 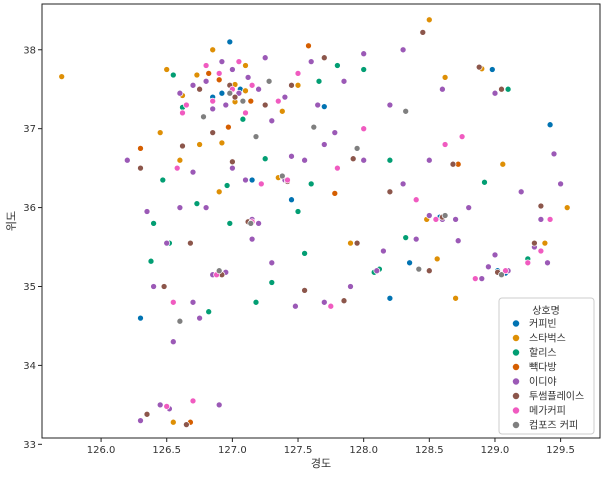 I want to click on legend-entry-label: 빽다방, so click(x=543, y=368).